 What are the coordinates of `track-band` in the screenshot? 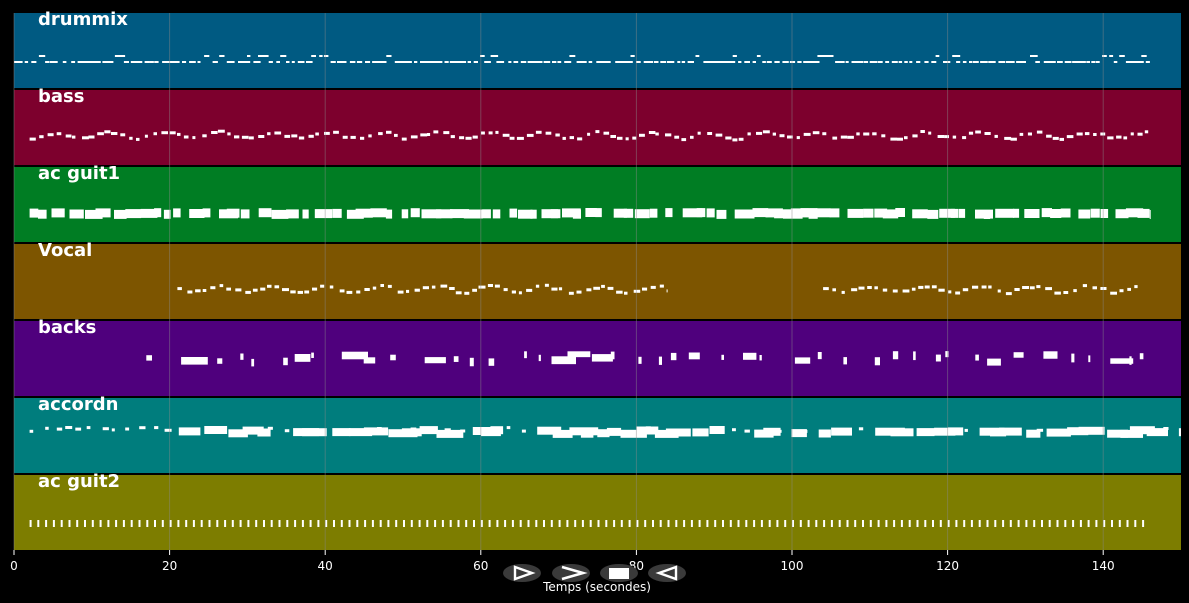 It's located at (597, 127).